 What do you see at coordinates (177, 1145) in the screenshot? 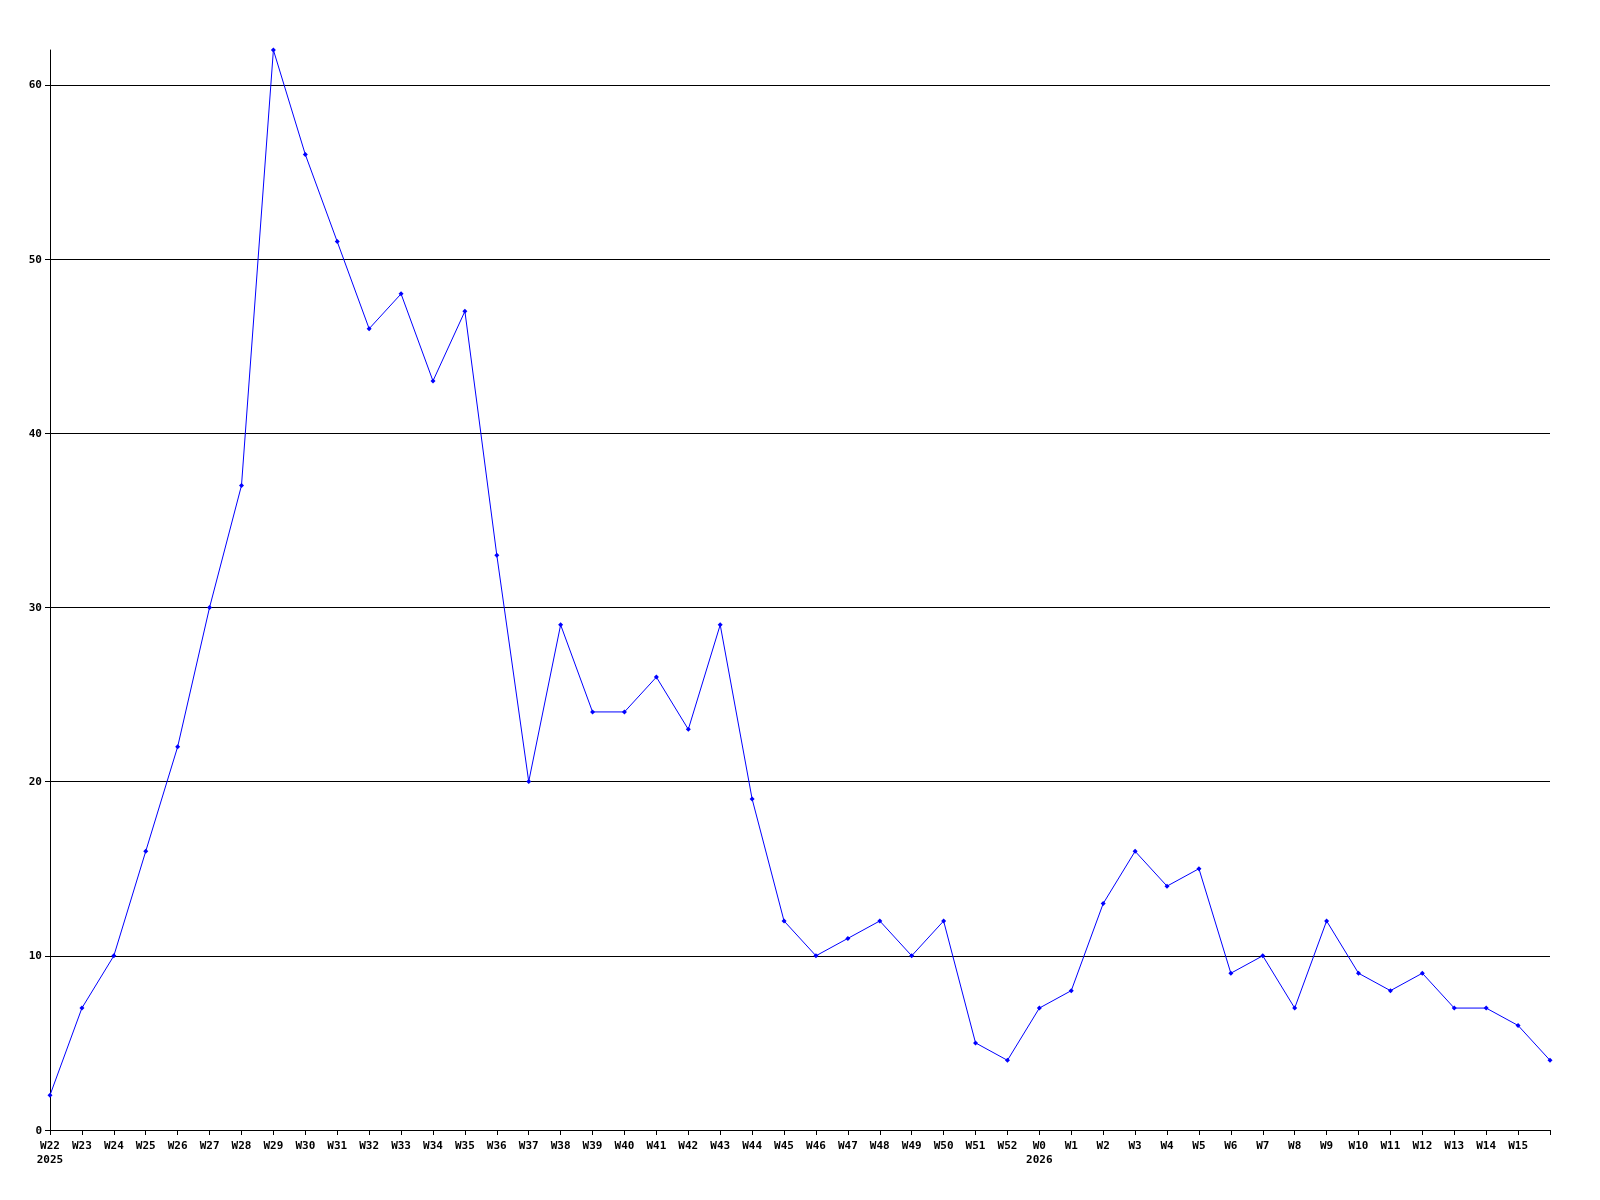
I see `x-tick-label: W26` at bounding box center [177, 1145].